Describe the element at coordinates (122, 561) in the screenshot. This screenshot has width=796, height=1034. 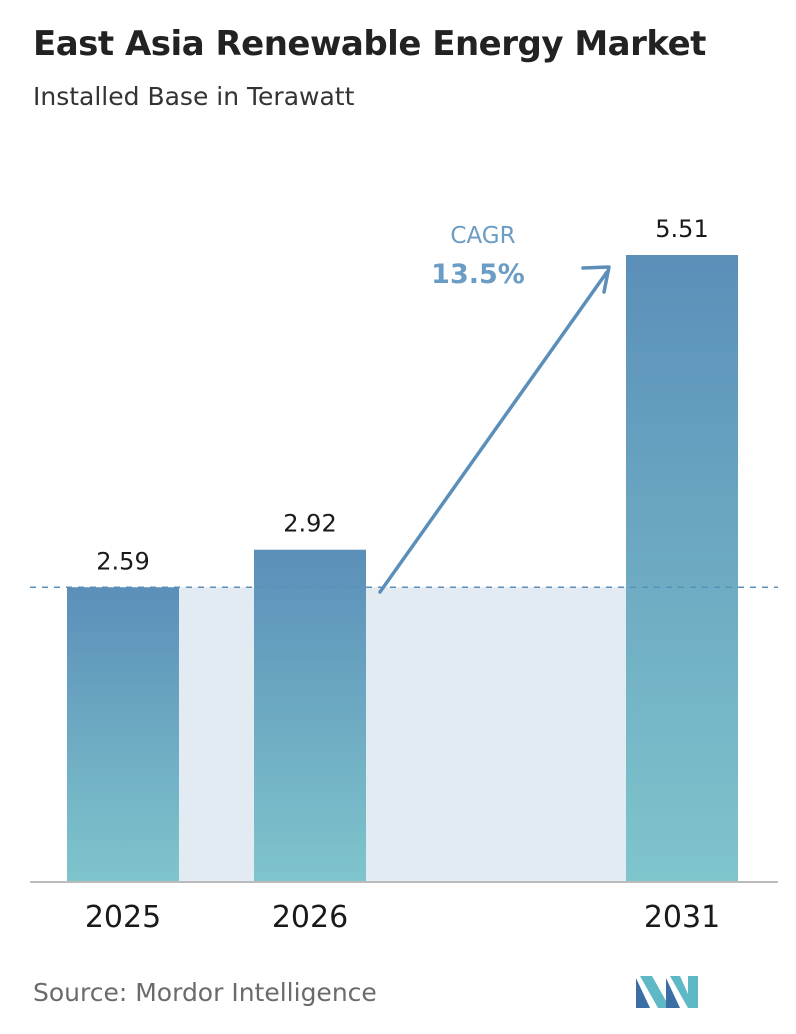
I see `data-label-2025: 2.59` at that location.